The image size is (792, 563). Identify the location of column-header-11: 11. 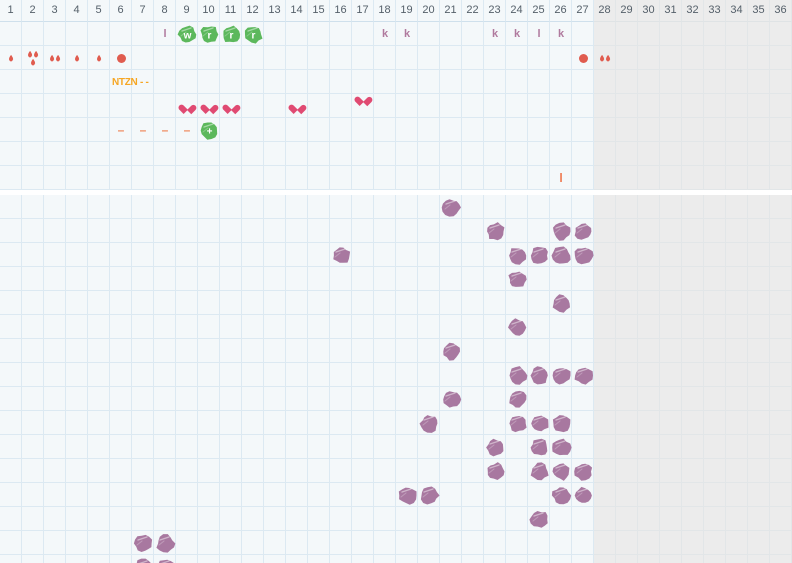
(231, 11).